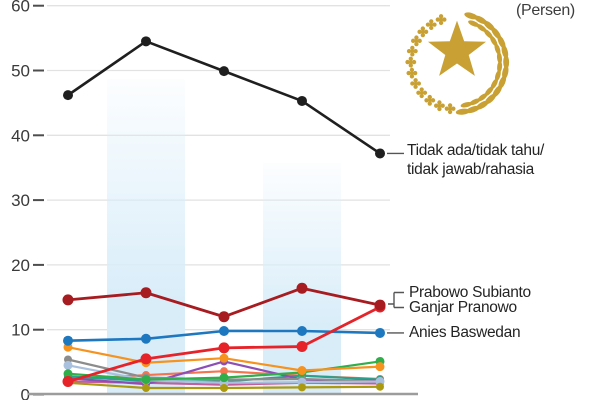 The height and width of the screenshot is (400, 600). I want to click on data-point-light-steel-blue, so click(68, 365).